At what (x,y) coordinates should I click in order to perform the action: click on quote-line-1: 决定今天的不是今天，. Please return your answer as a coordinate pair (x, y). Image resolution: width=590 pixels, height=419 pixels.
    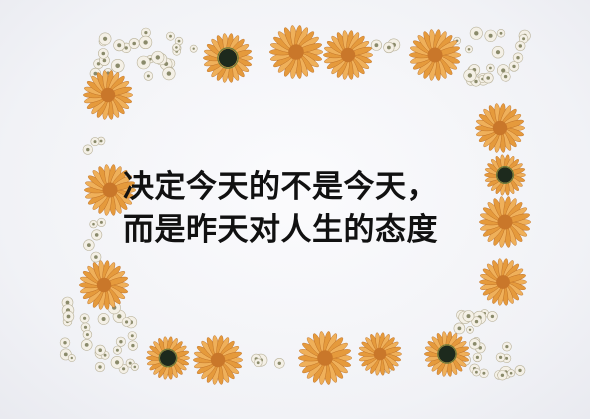
    Looking at the image, I should click on (280, 187).